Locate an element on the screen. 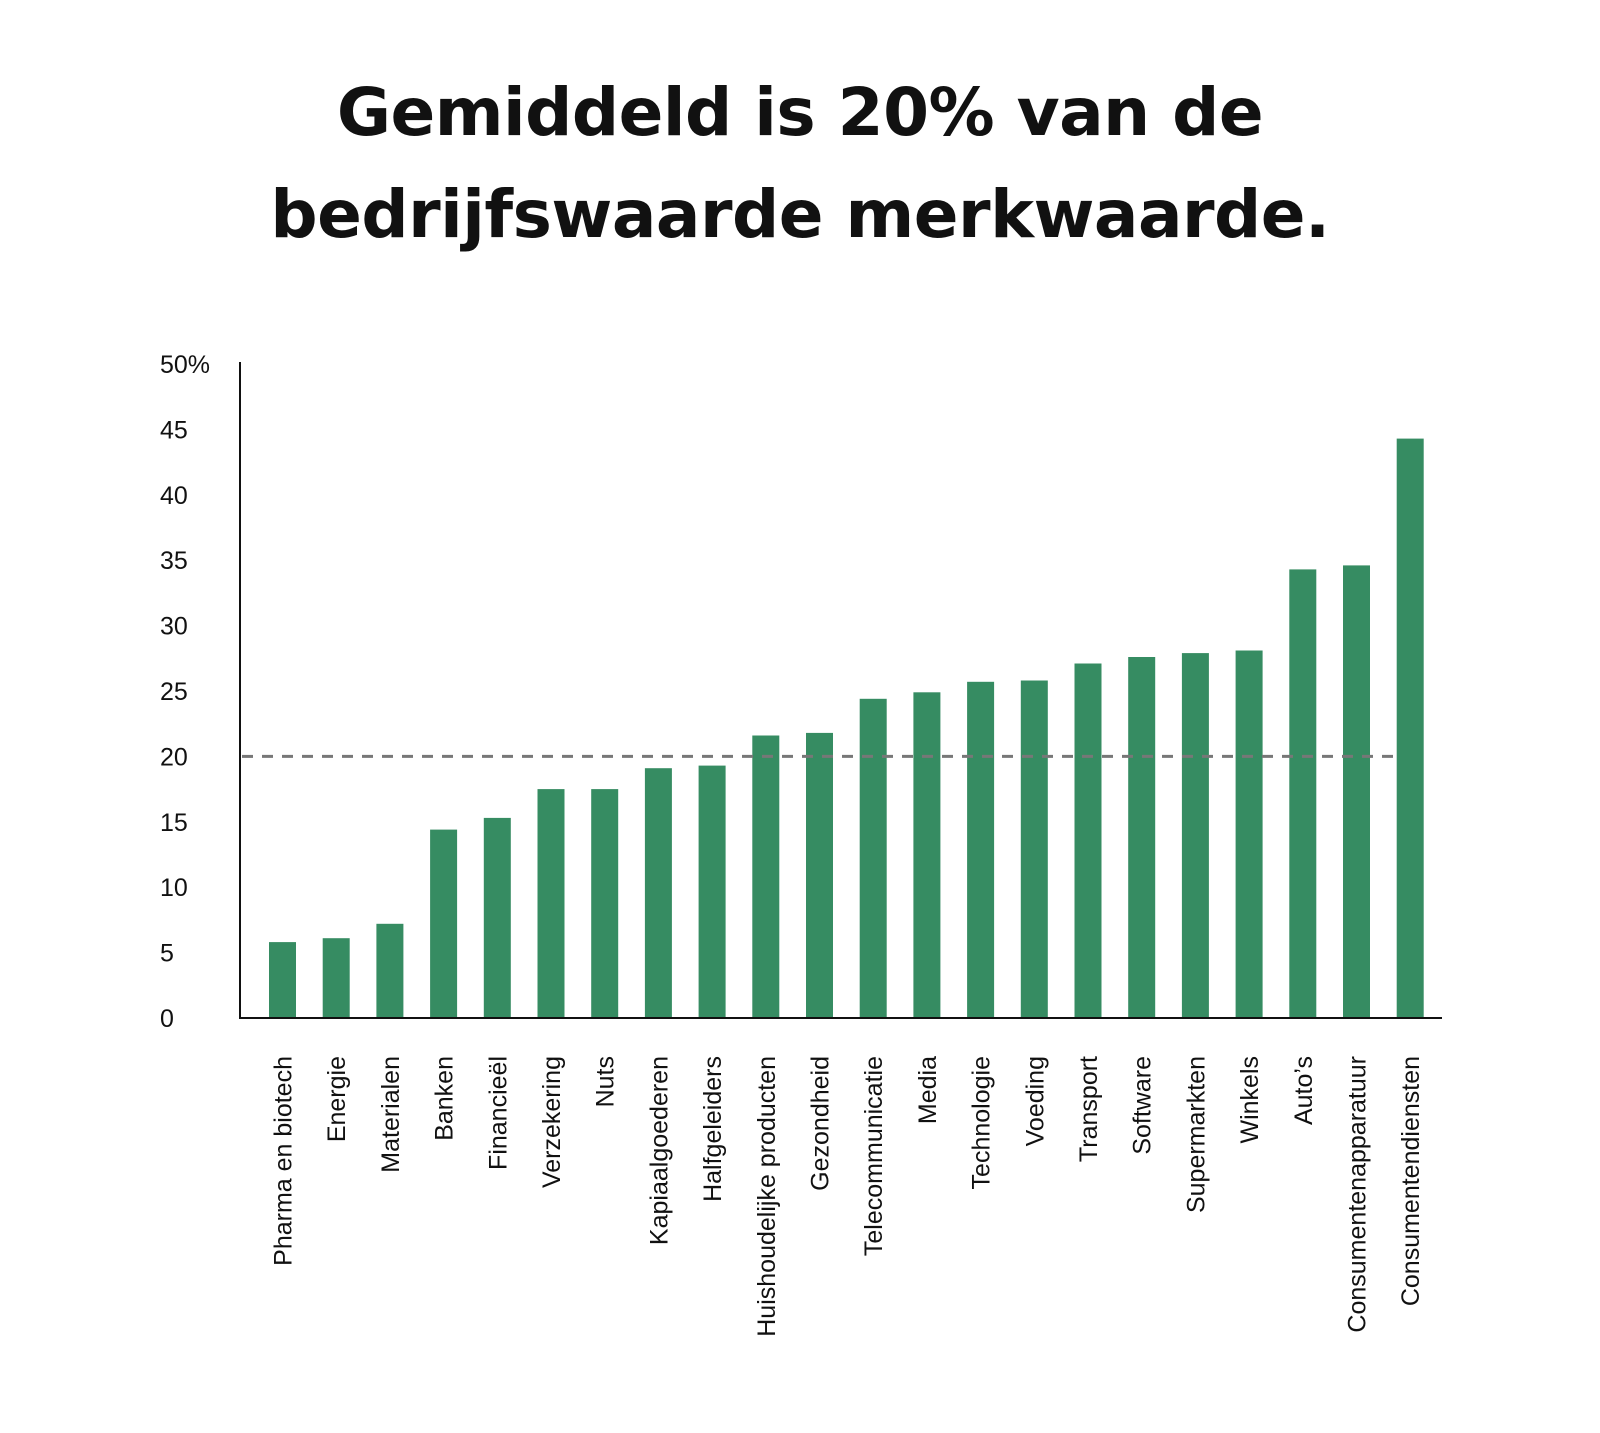  x-category-label: Financieël is located at coordinates (498, 1113).